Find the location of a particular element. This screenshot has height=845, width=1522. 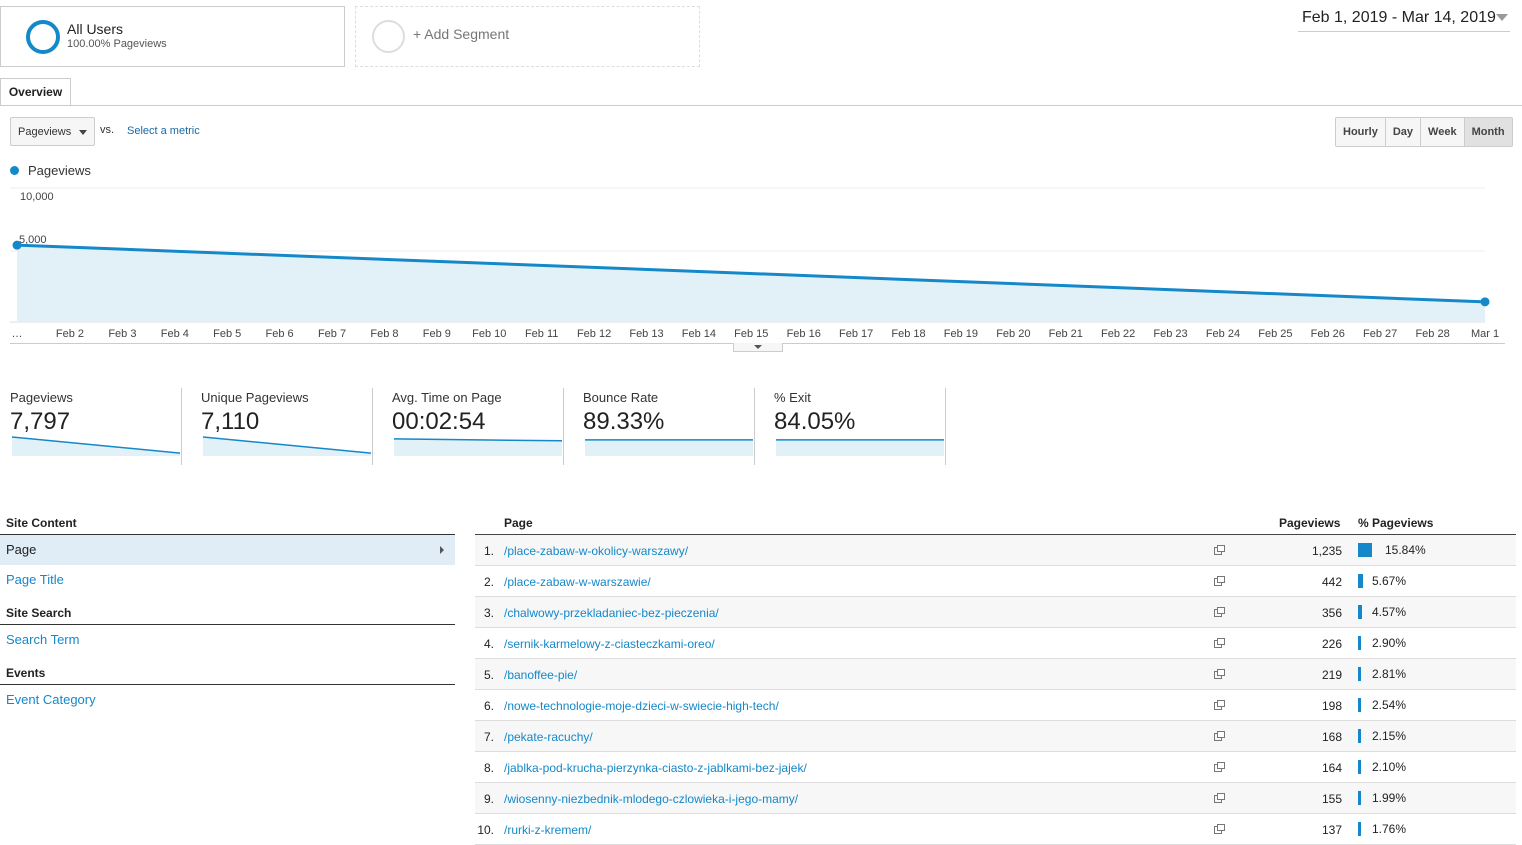

x-tick-label: Feb 26 is located at coordinates (1328, 334).